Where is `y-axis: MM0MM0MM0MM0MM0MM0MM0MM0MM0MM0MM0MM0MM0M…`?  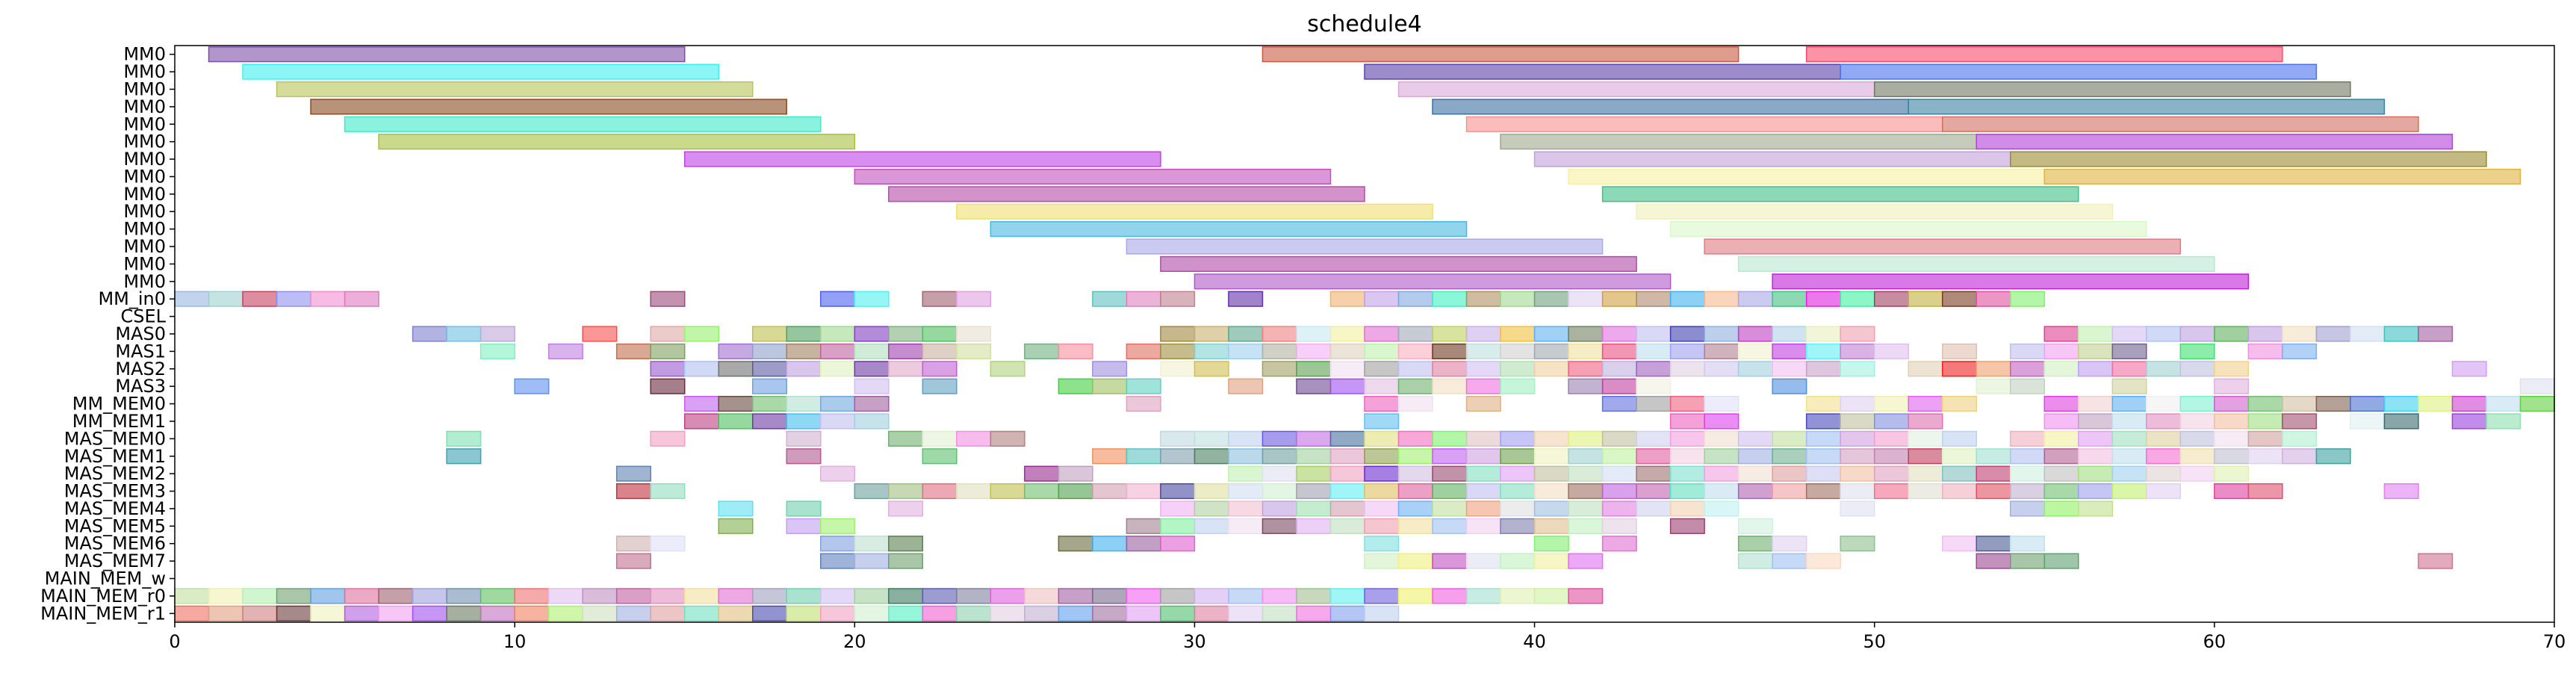
y-axis: MM0MM0MM0MM0MM0MM0MM0MM0MM0MM0MM0MM0MM0M… is located at coordinates (107, 334).